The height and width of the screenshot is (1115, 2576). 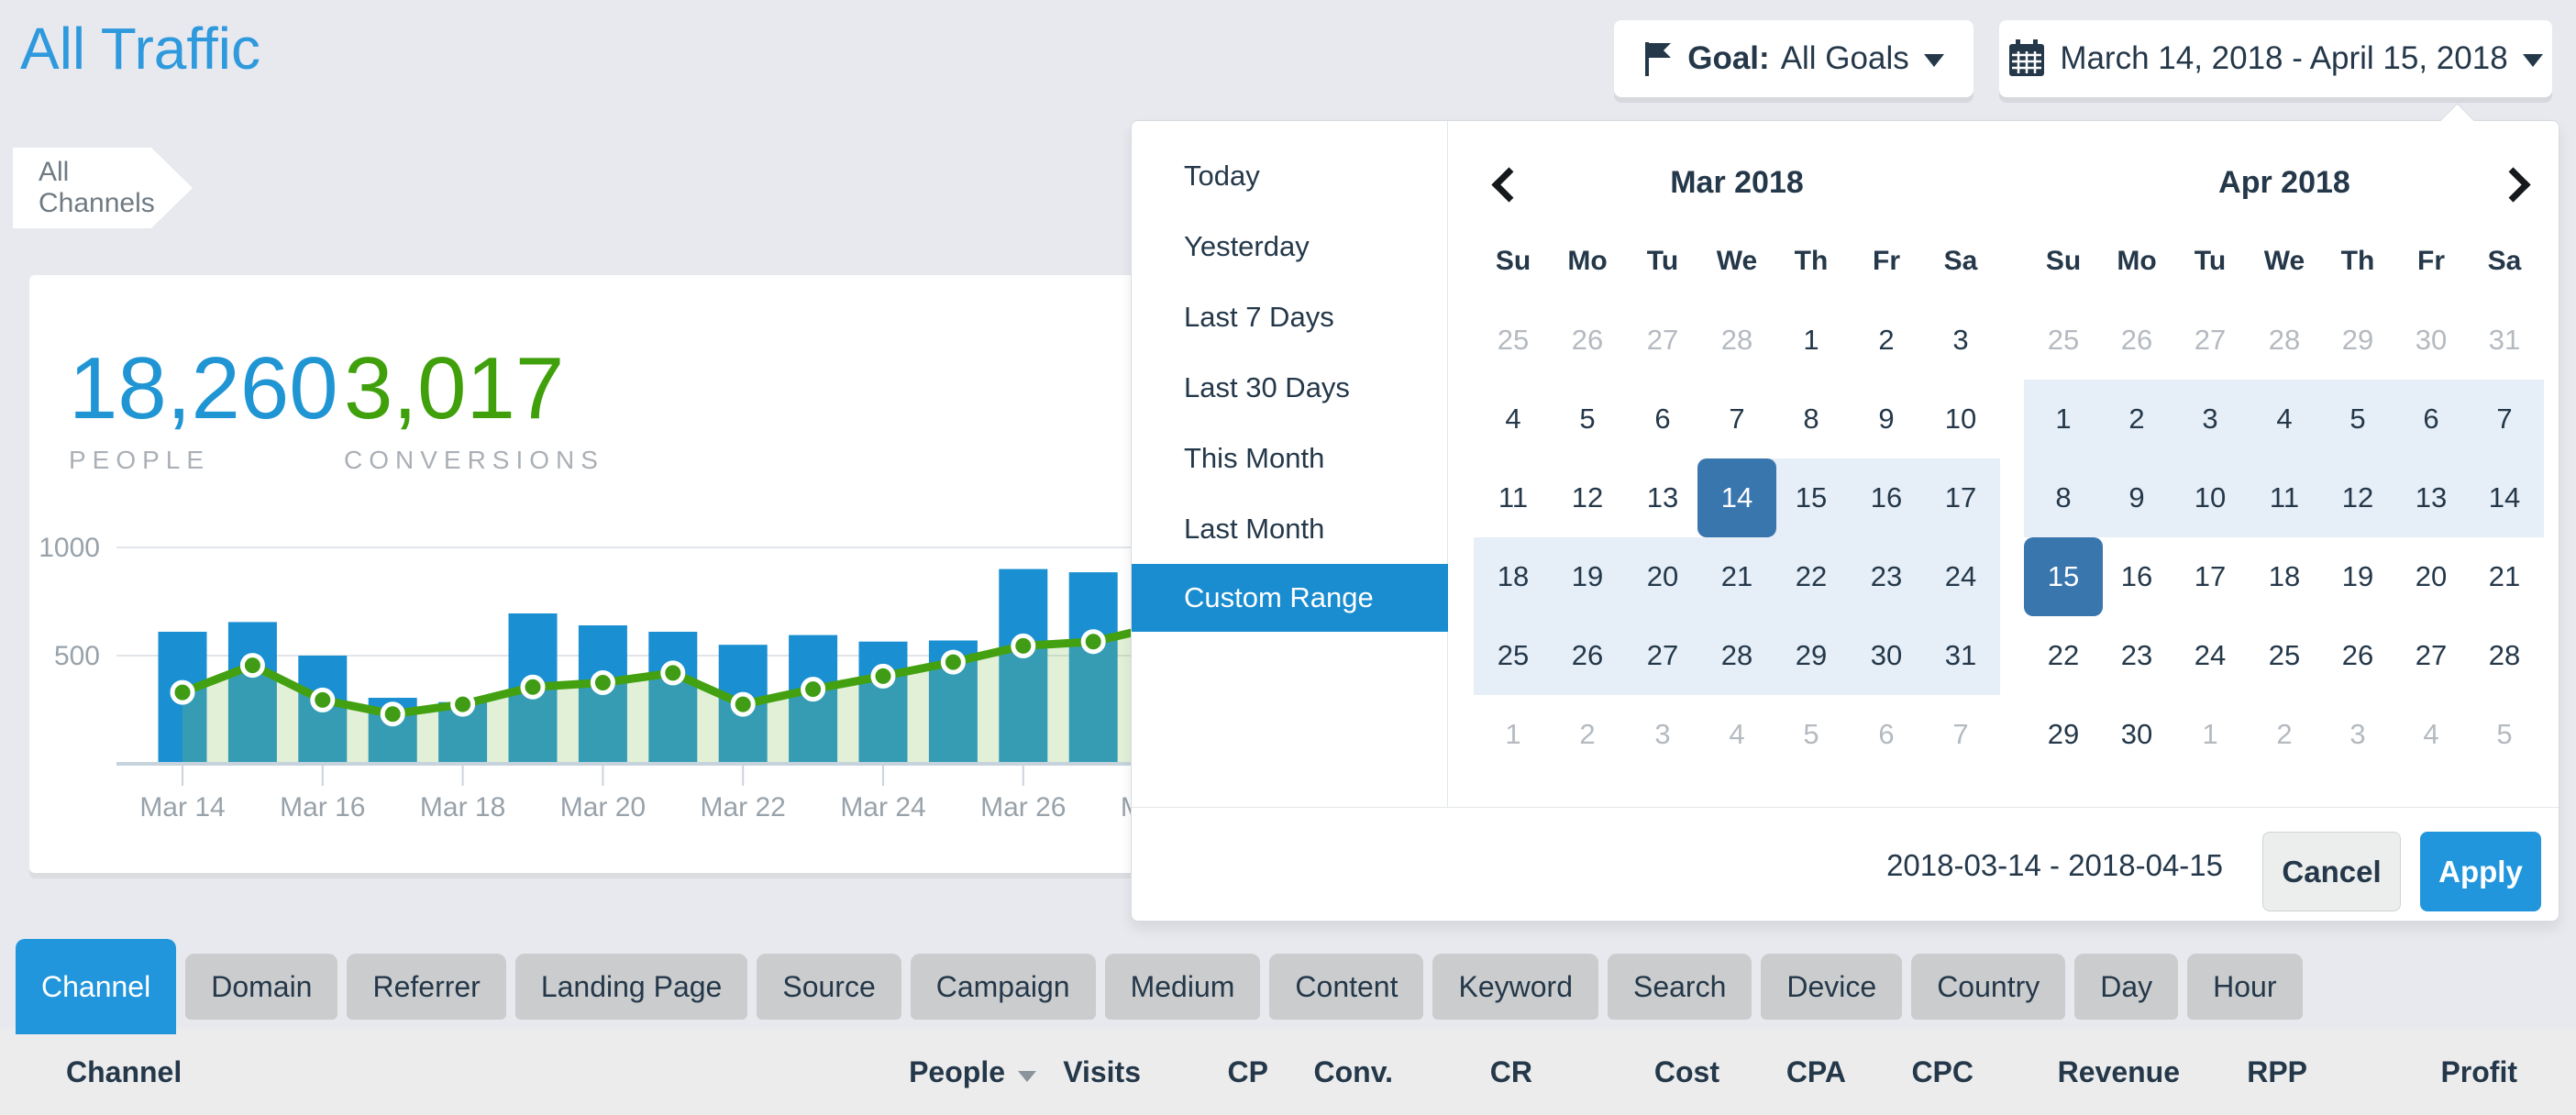 I want to click on tab-search: Search, so click(x=1679, y=987).